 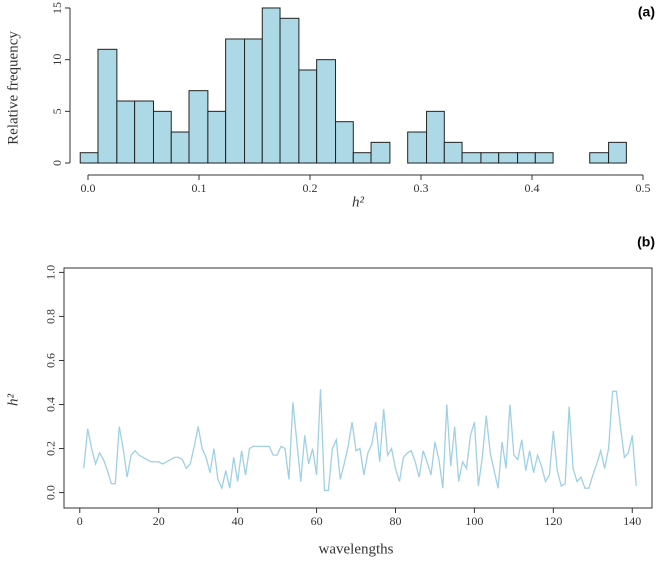 What do you see at coordinates (88, 188) in the screenshot?
I see `x-tick-label: 0.0` at bounding box center [88, 188].